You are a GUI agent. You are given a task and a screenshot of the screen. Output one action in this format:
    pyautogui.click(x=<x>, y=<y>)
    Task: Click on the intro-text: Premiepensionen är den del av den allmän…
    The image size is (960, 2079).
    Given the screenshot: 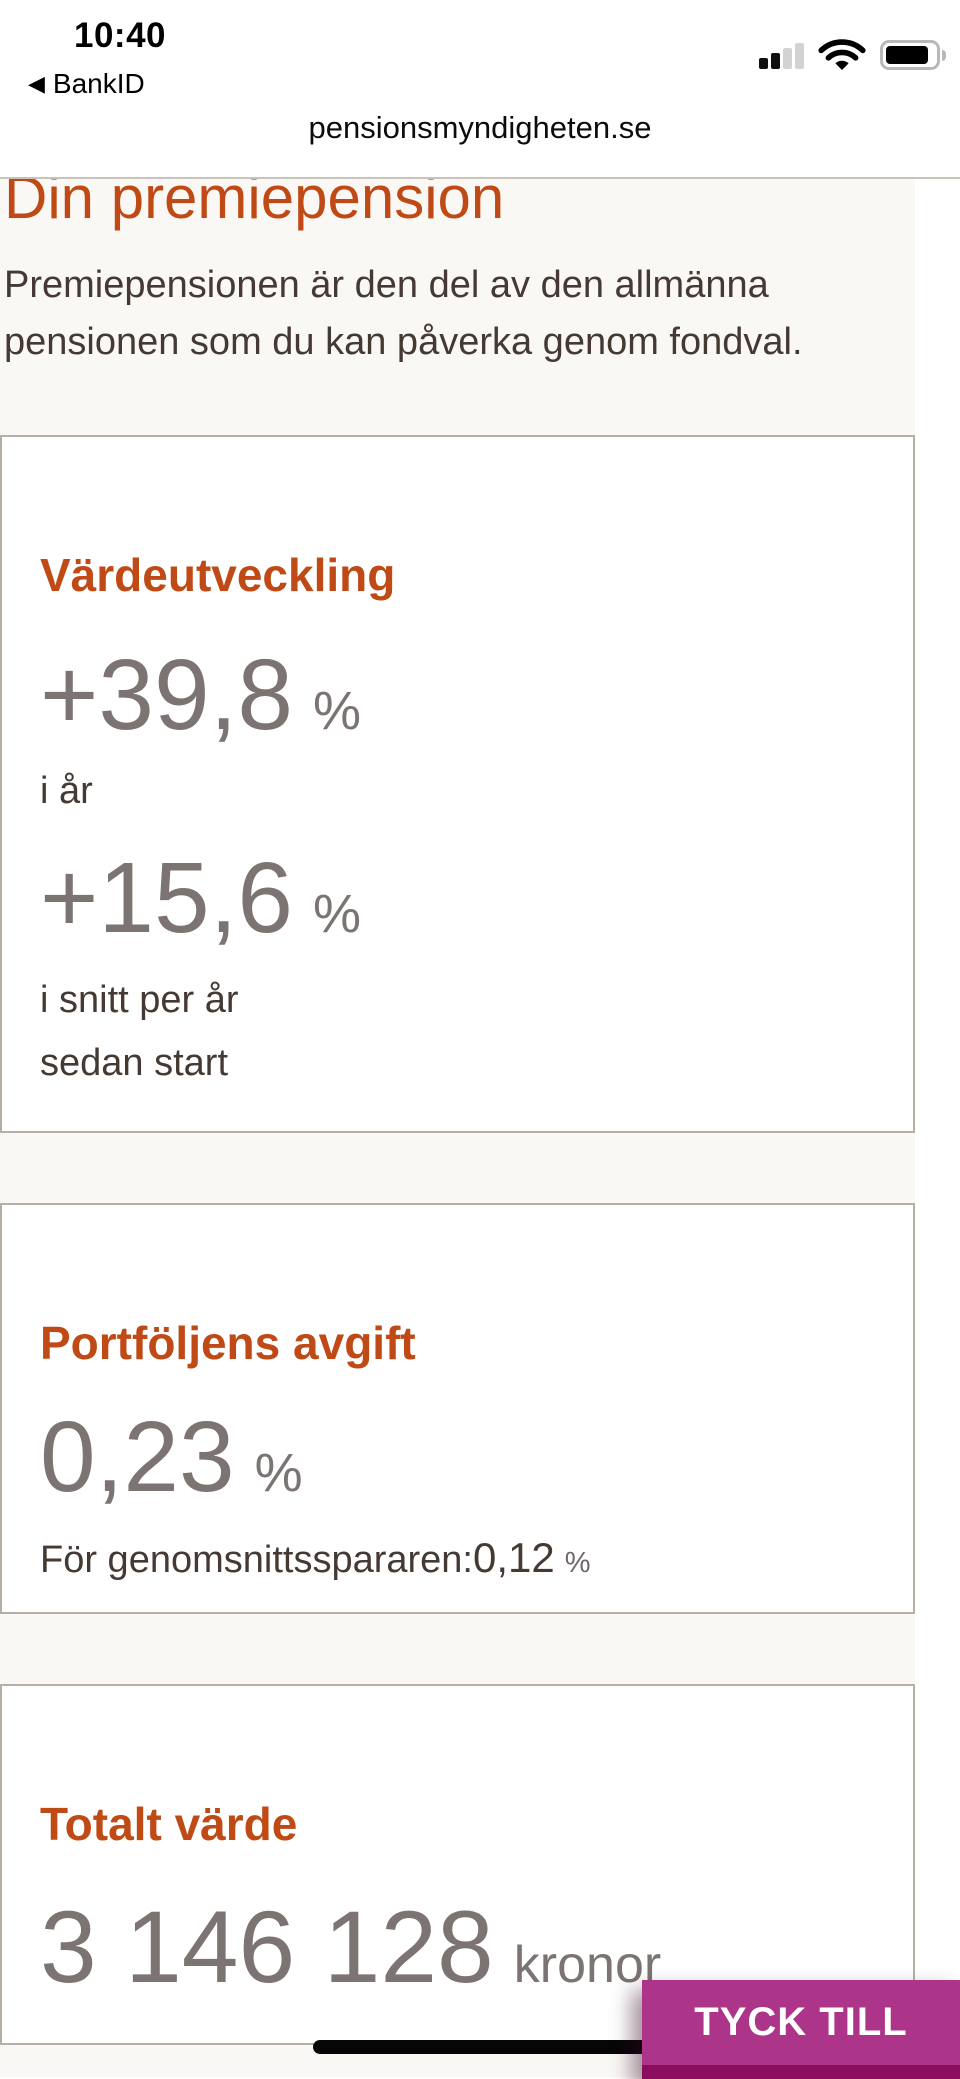 What is the action you would take?
    pyautogui.click(x=403, y=313)
    